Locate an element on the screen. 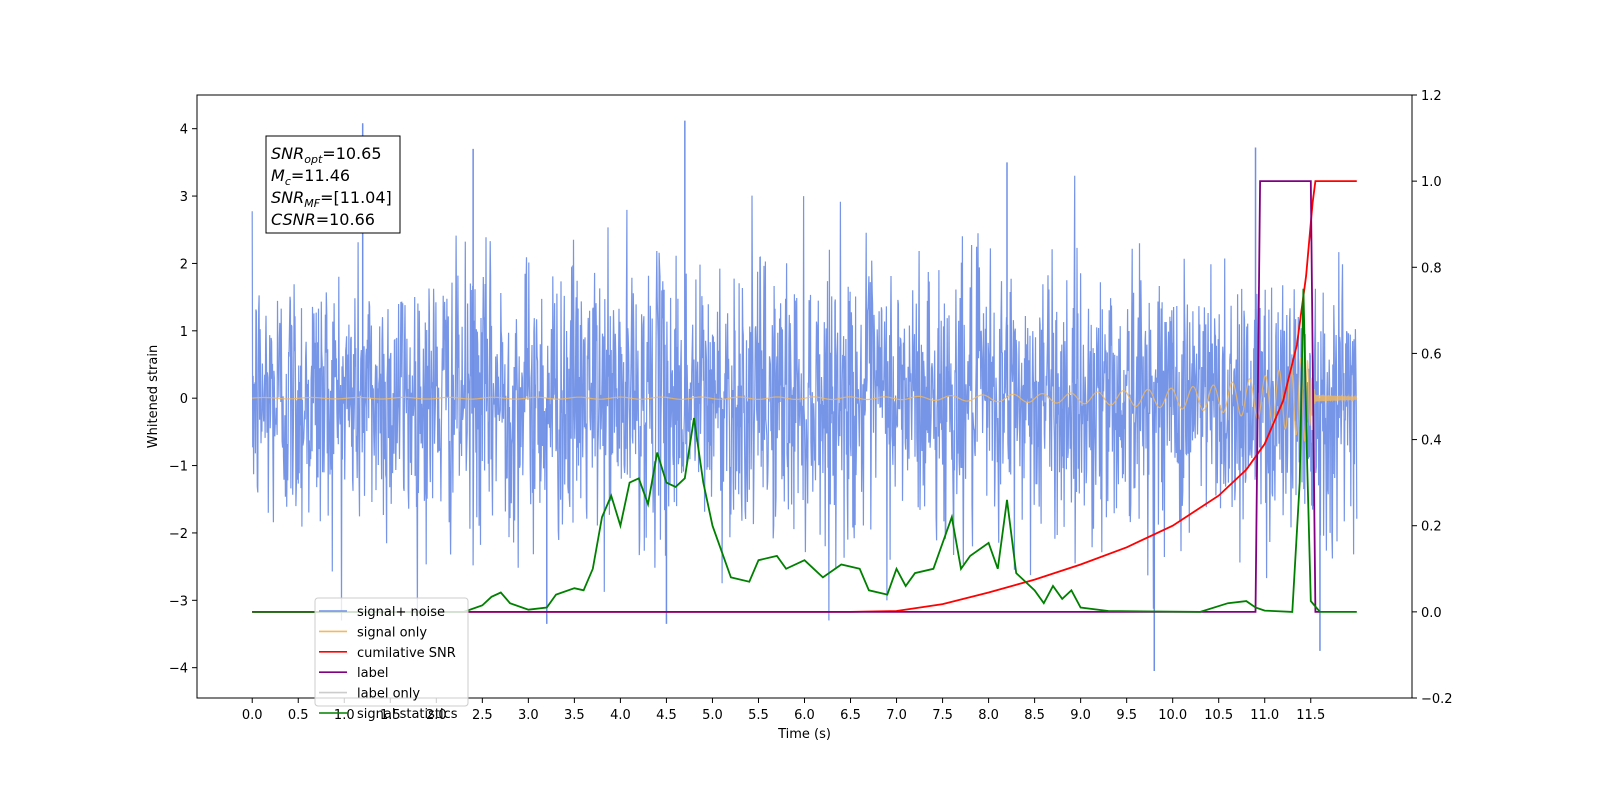 This screenshot has width=1600, height=804. signal-trace is located at coordinates (805, 400).